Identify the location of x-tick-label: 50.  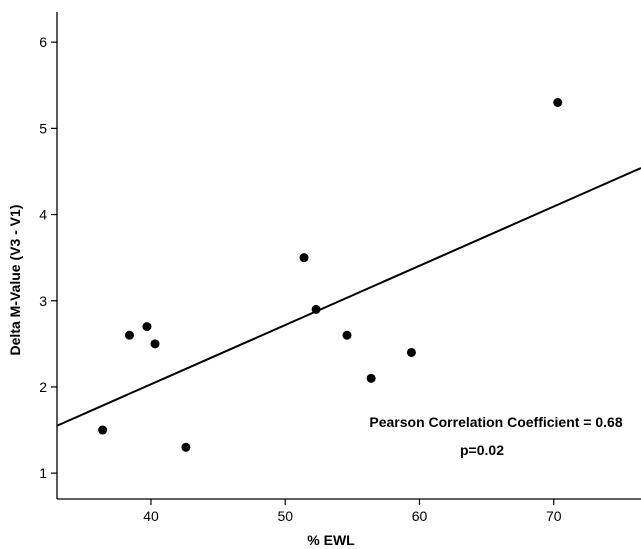
(285, 516).